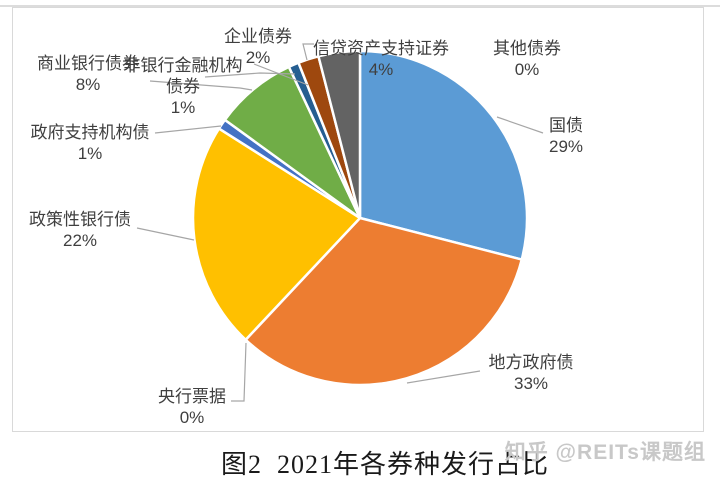 The image size is (720, 481). What do you see at coordinates (381, 59) in the screenshot?
I see `slice-label-9: 信贷资产支持证券 4%` at bounding box center [381, 59].